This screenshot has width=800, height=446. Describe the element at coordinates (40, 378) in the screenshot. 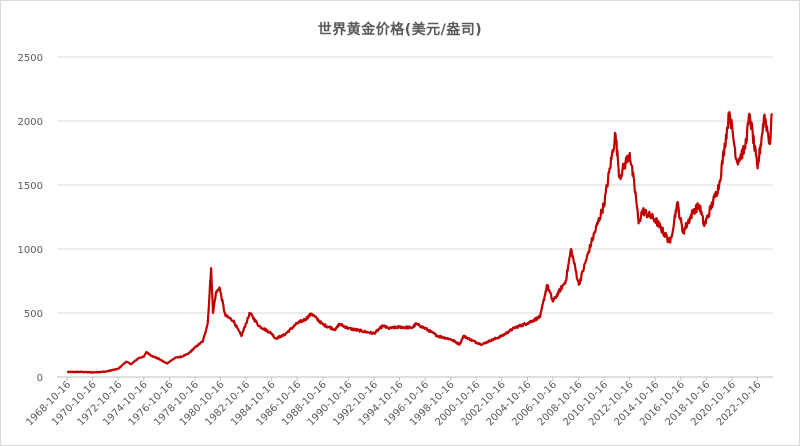

I see `y-tick-label: 0` at that location.